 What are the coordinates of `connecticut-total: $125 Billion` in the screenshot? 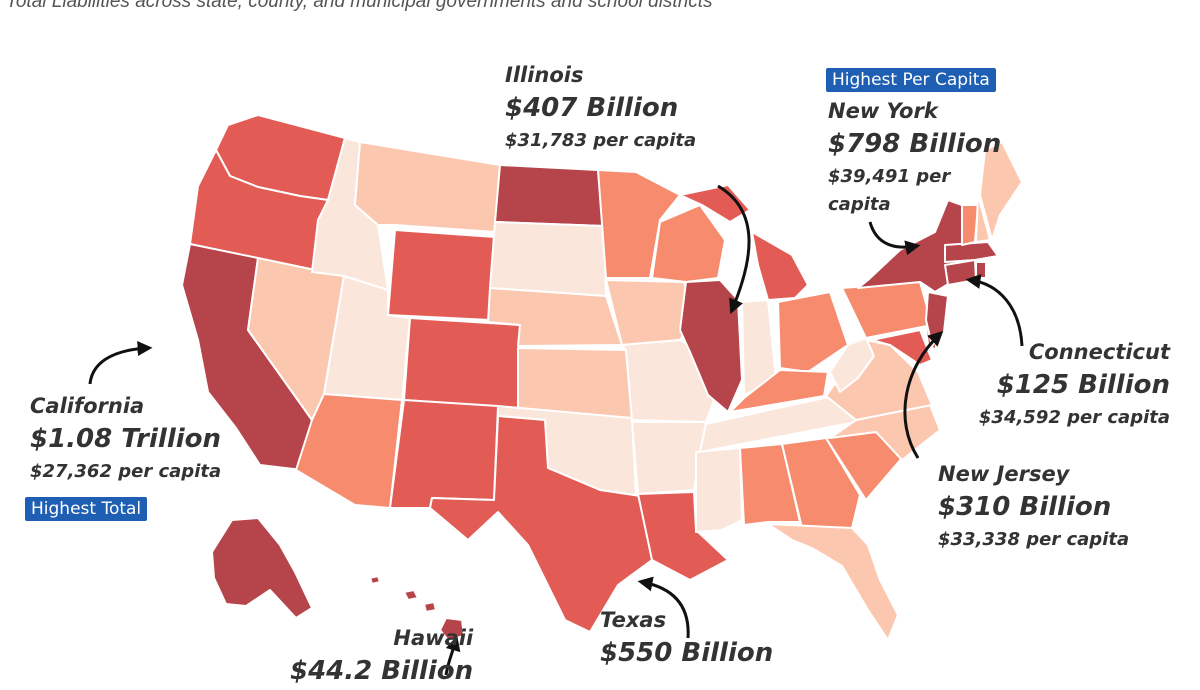 It's located at (1083, 385).